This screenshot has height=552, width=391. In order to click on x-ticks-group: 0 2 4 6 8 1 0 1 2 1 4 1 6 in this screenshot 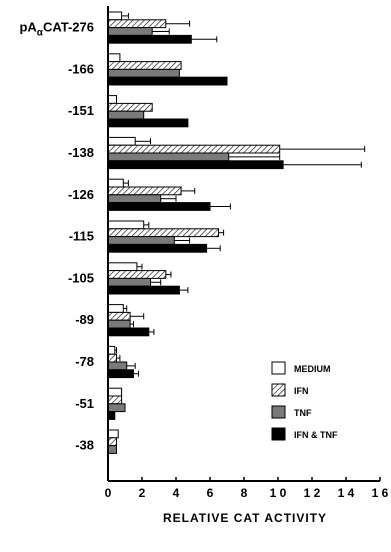, I will do `click(247, 488)`.